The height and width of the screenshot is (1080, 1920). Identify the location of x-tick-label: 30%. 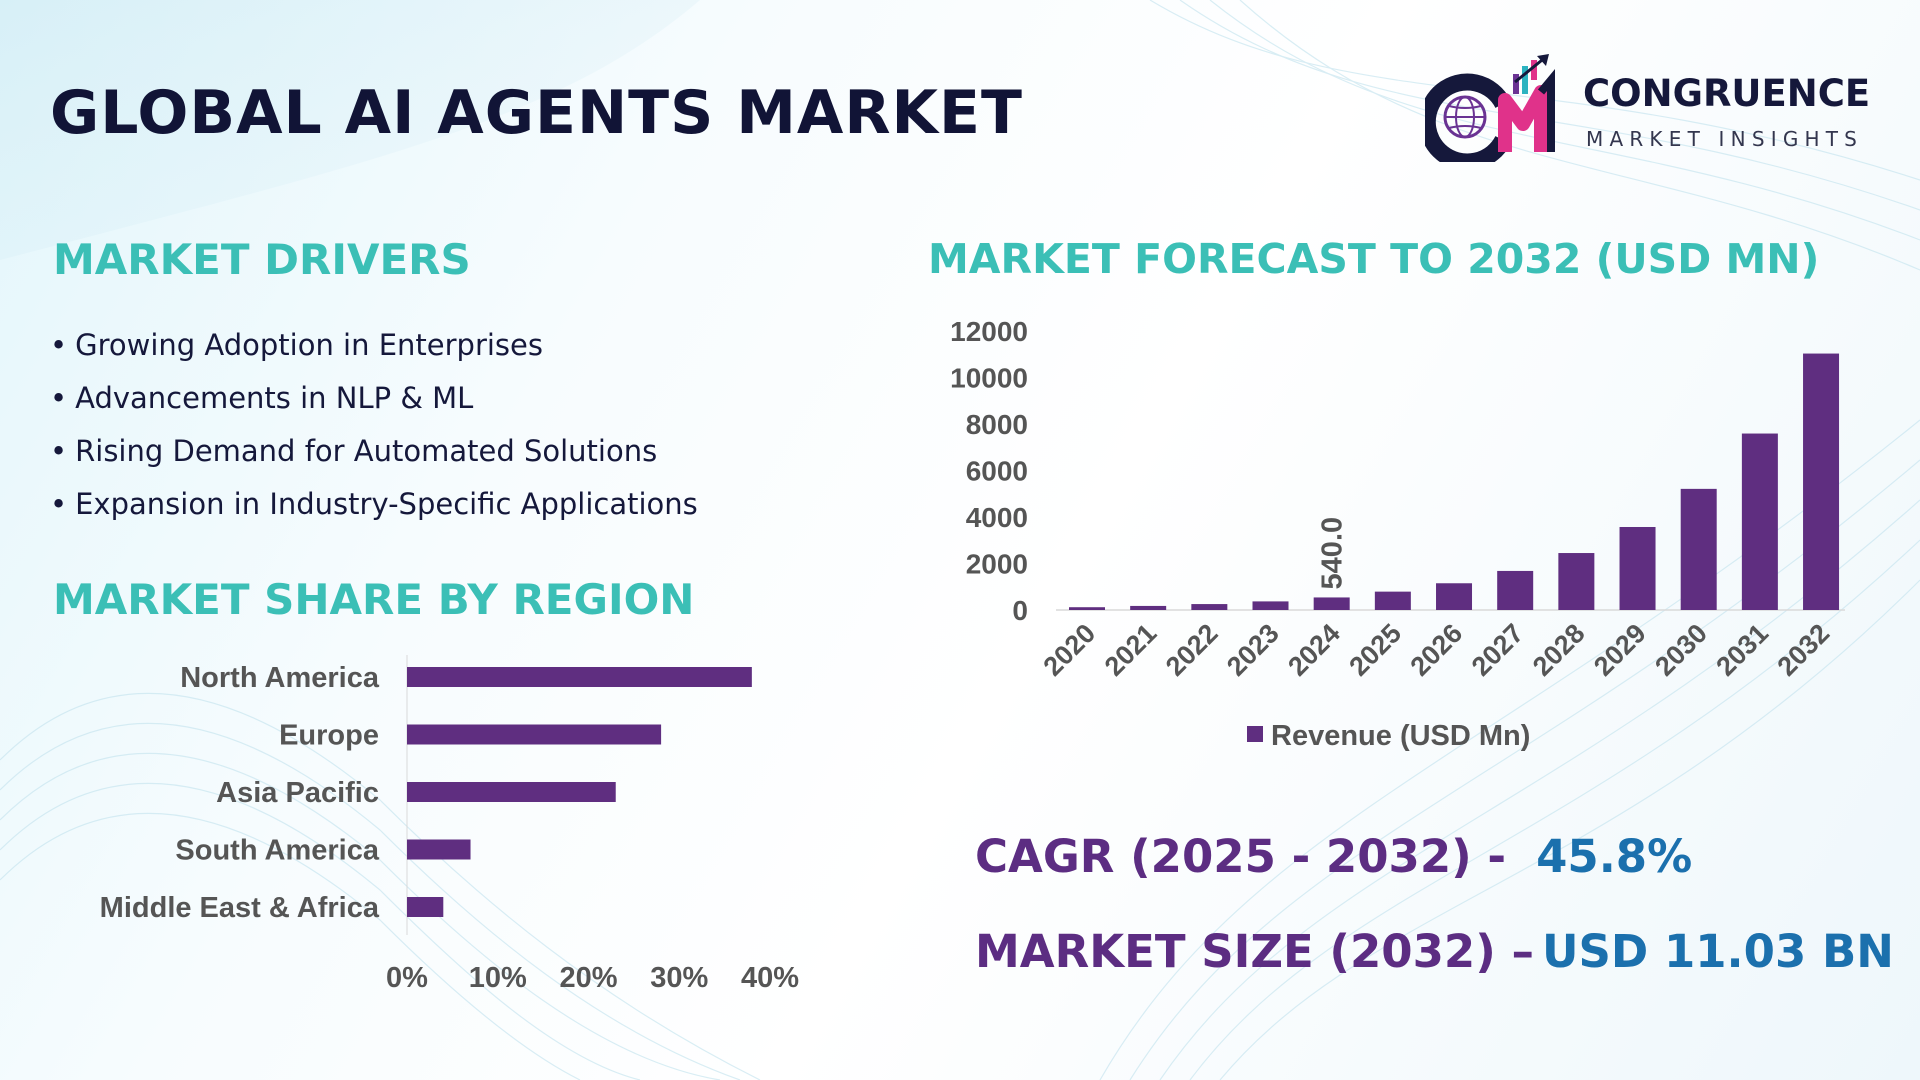
(679, 978).